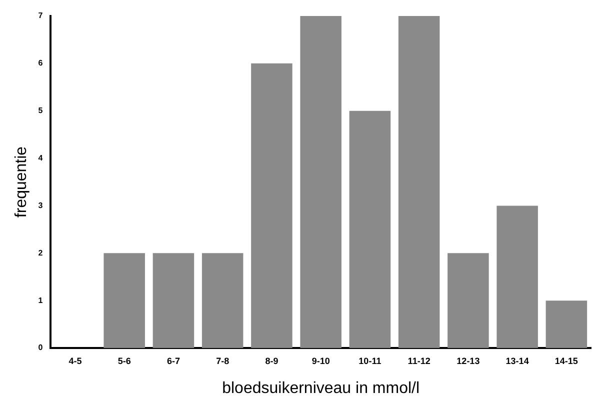 The width and height of the screenshot is (609, 410). Describe the element at coordinates (21, 182) in the screenshot. I see `y-axis-title: frequentie` at that location.